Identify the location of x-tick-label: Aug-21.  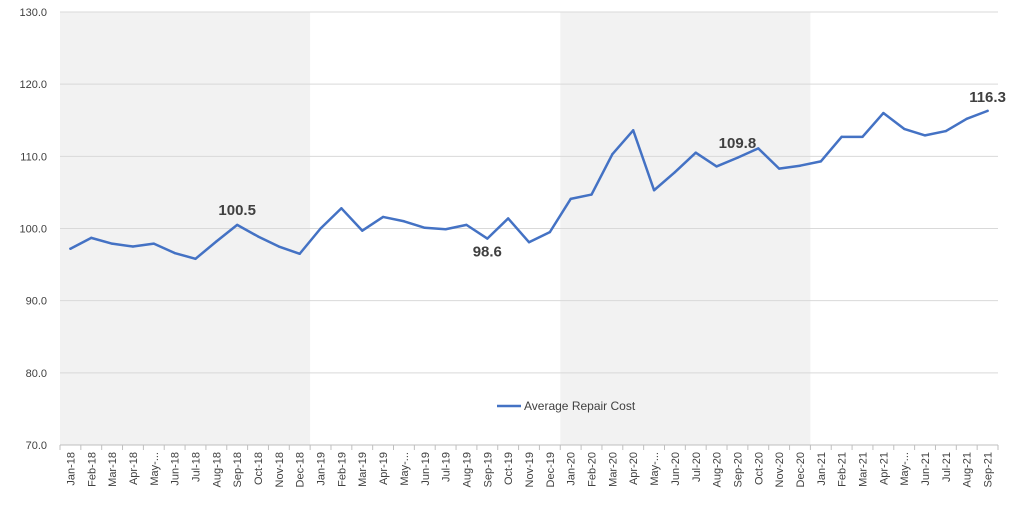
(968, 469).